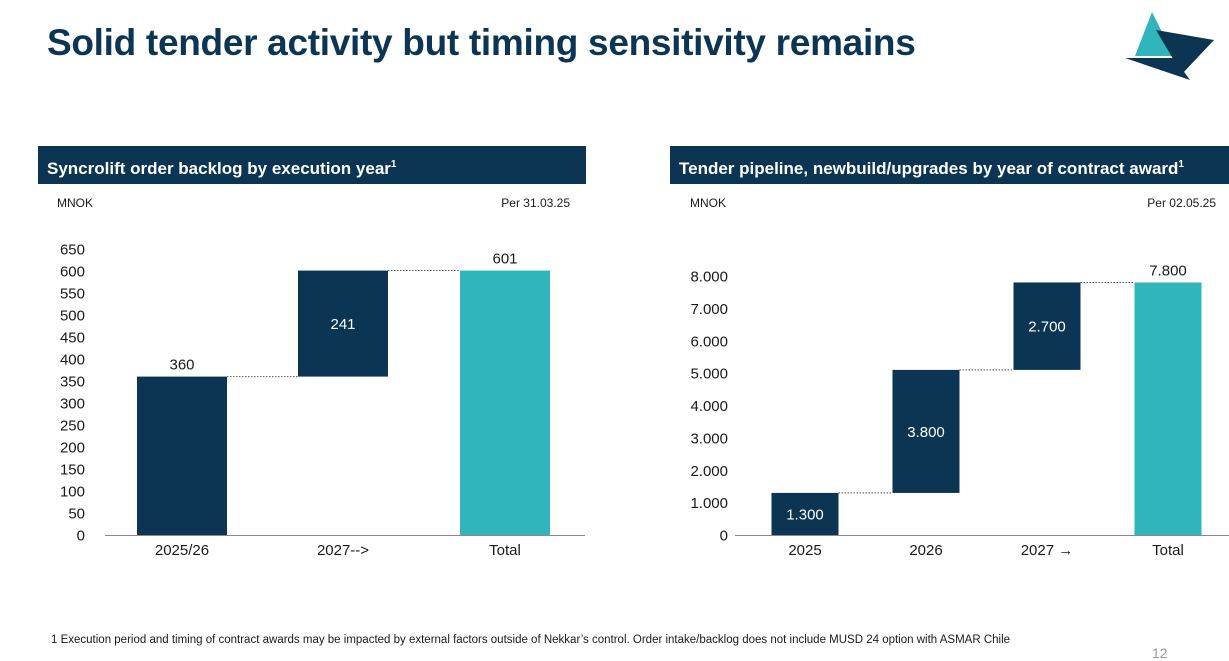 Image resolution: width=1229 pixels, height=661 pixels. I want to click on triangle-sail-logo-icon, so click(1169, 46).